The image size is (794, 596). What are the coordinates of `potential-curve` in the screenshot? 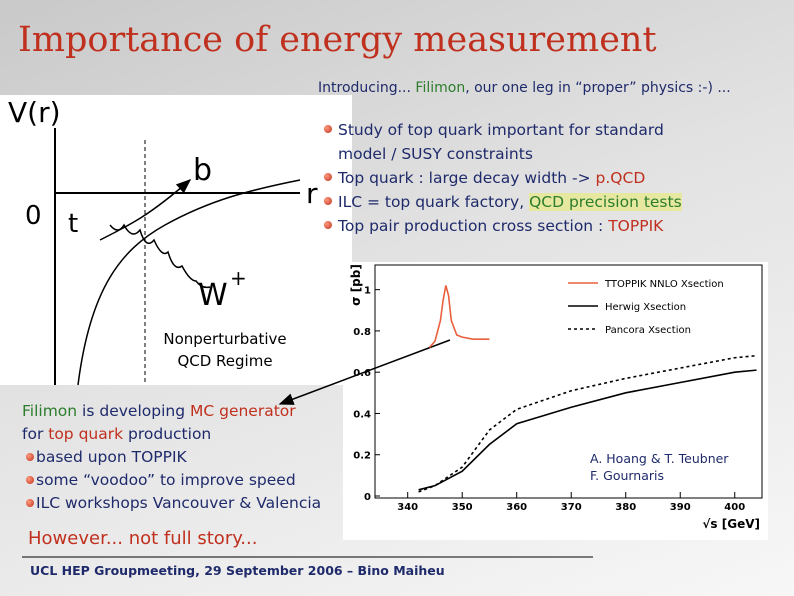 It's located at (189, 282).